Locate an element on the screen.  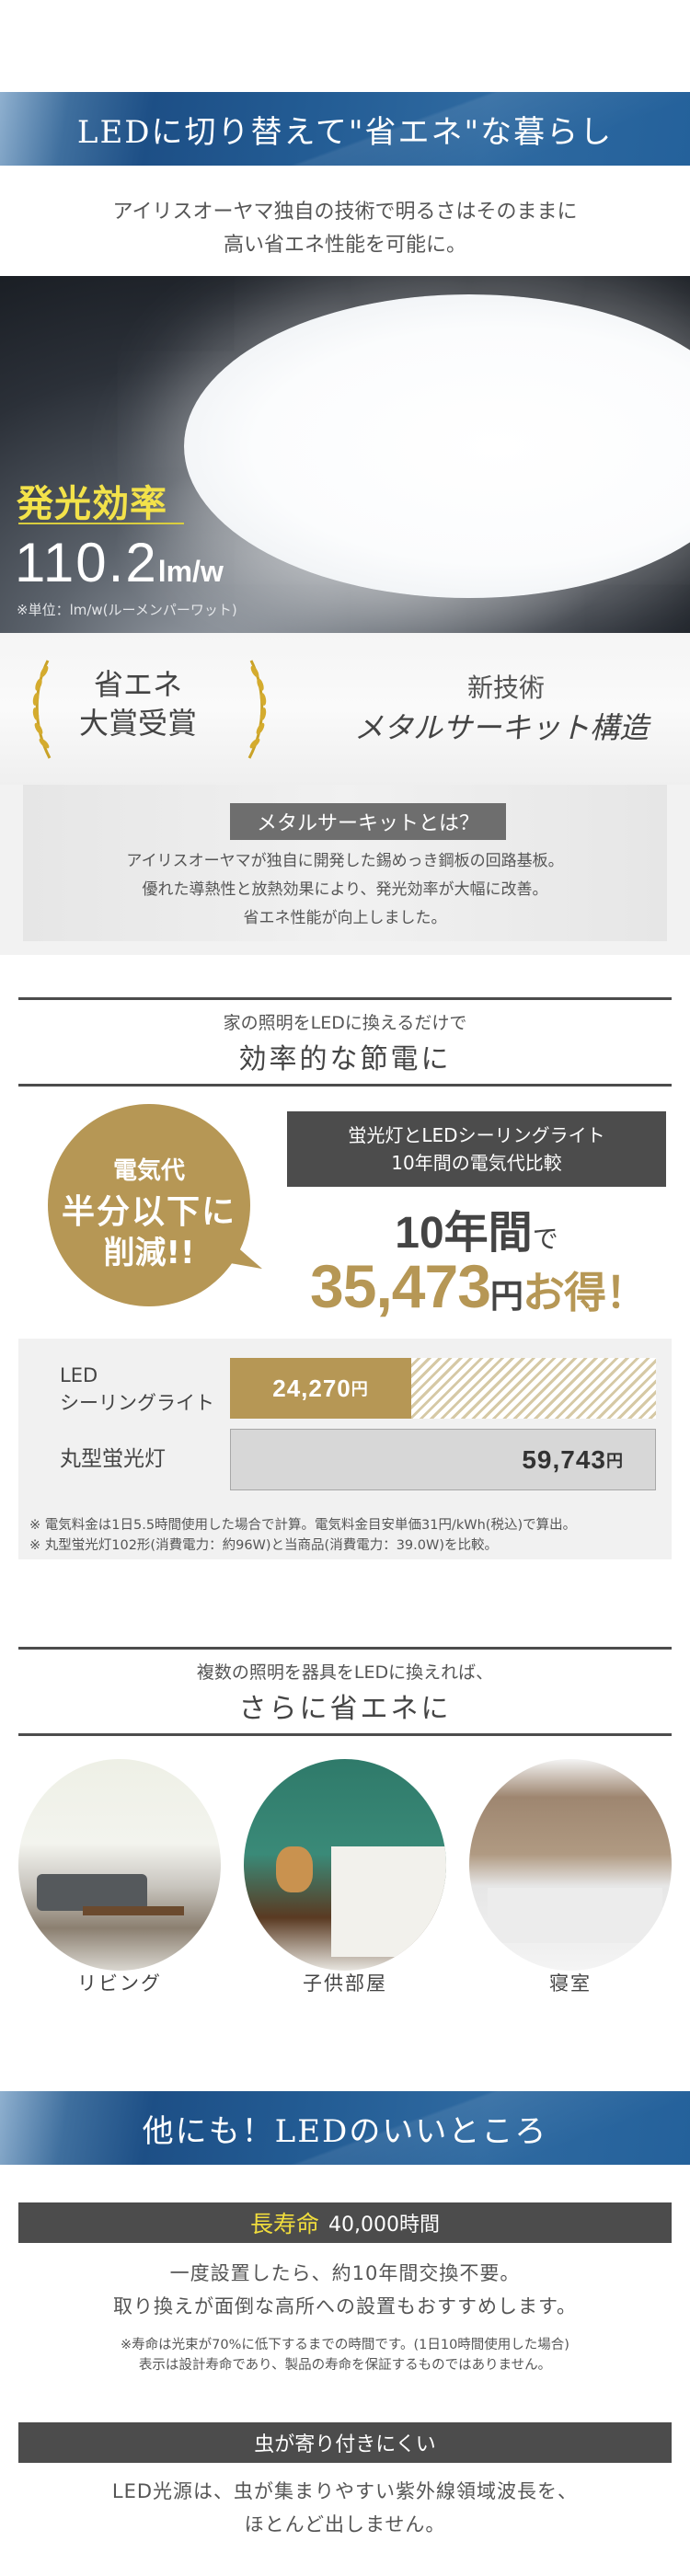
years-unit: 年間 is located at coordinates (488, 1233).